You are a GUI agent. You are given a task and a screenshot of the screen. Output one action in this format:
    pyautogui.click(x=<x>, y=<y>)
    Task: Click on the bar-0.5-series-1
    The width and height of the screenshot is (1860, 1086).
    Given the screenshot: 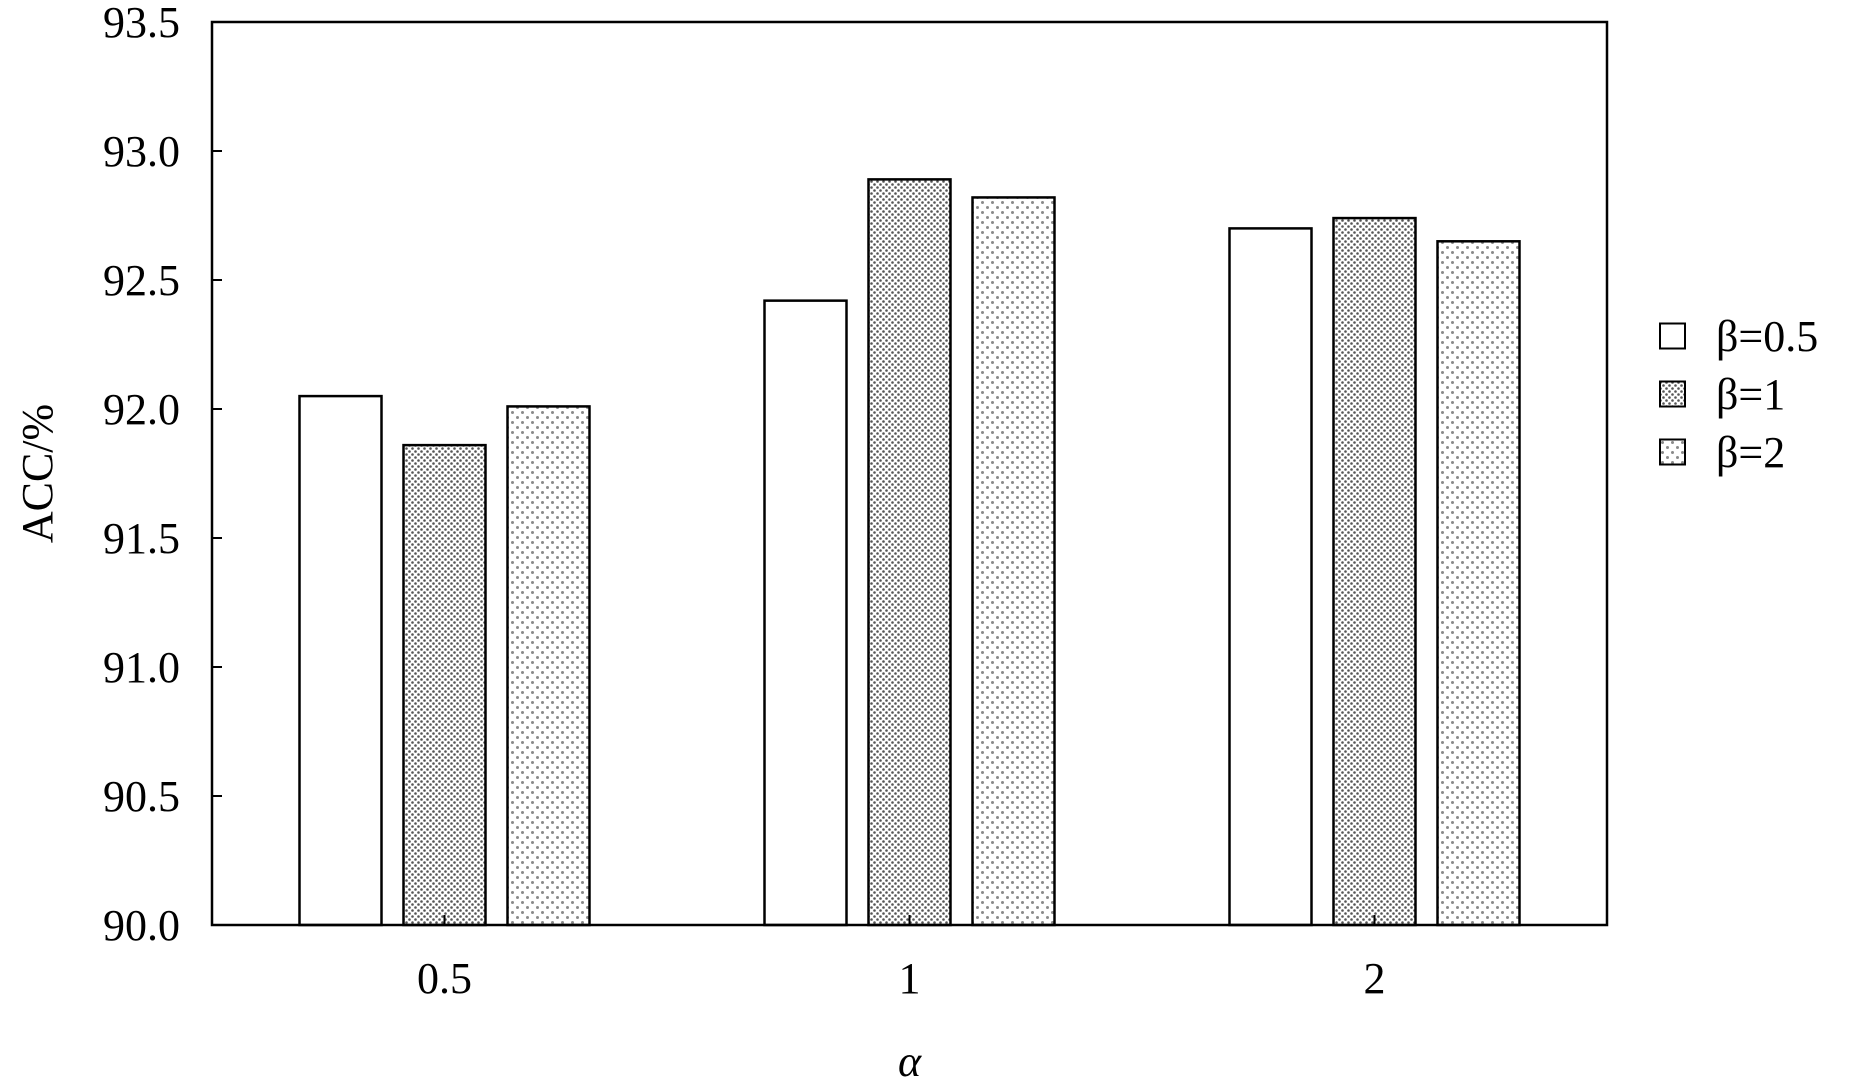 What is the action you would take?
    pyautogui.click(x=340, y=660)
    